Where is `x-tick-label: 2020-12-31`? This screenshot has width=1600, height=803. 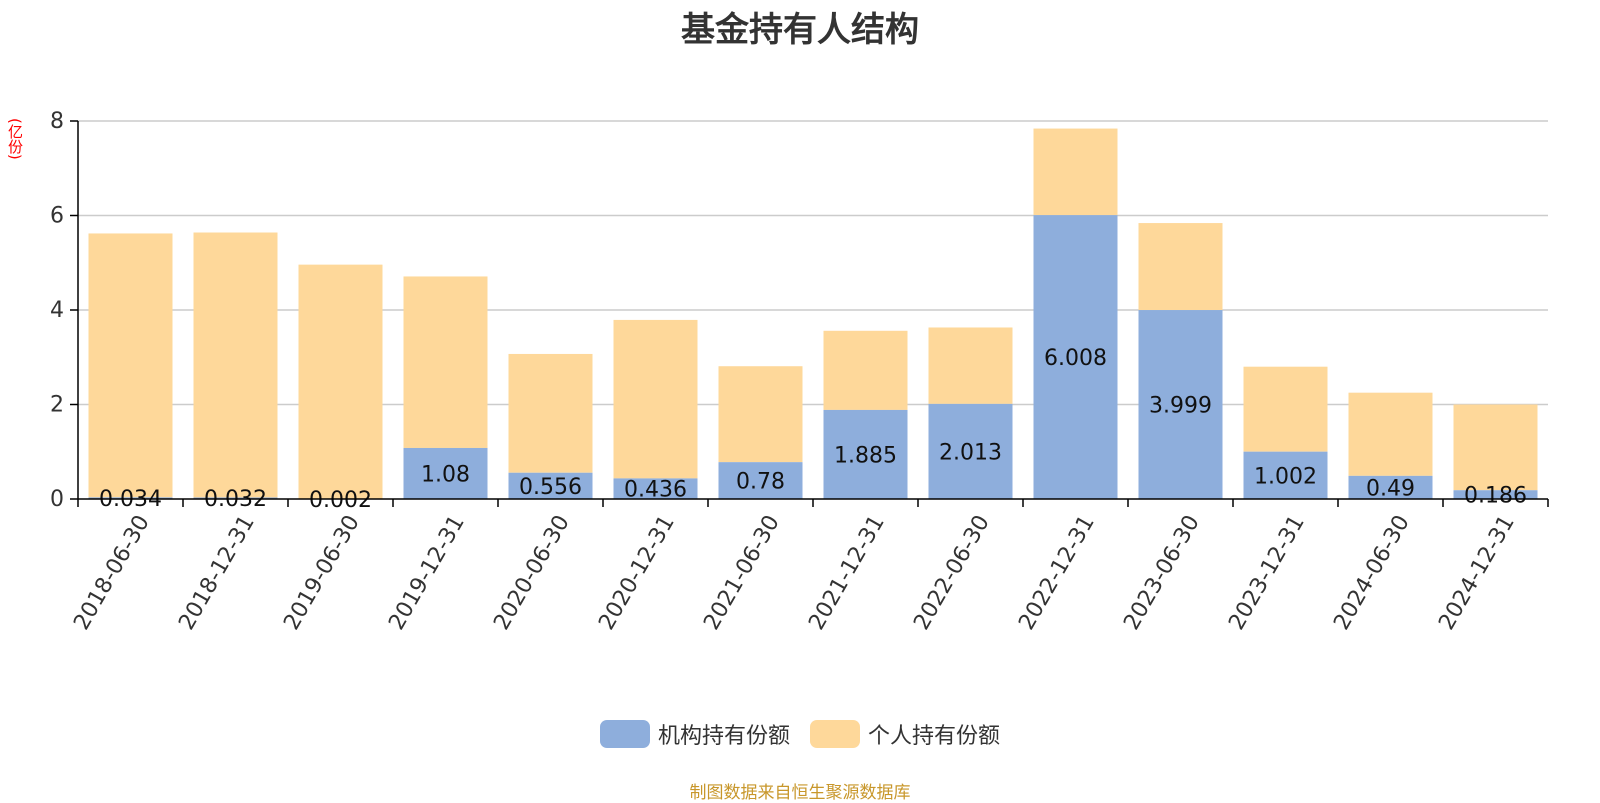
x-tick-label: 2020-12-31 is located at coordinates (637, 572).